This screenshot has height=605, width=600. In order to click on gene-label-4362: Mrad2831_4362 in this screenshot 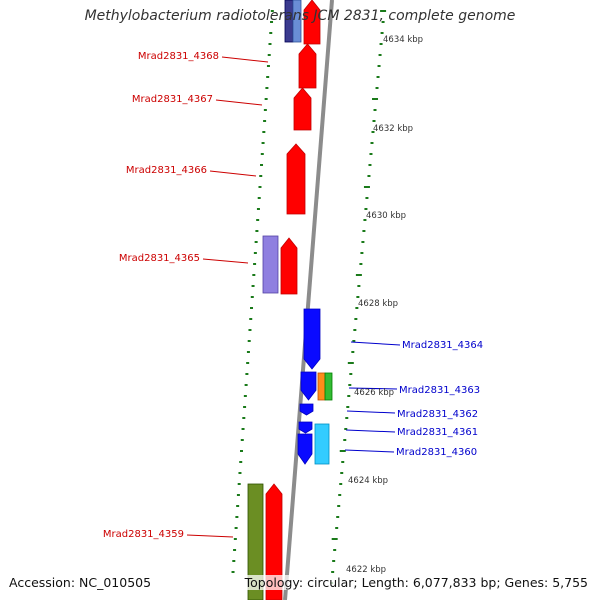, I will do `click(437, 414)`.